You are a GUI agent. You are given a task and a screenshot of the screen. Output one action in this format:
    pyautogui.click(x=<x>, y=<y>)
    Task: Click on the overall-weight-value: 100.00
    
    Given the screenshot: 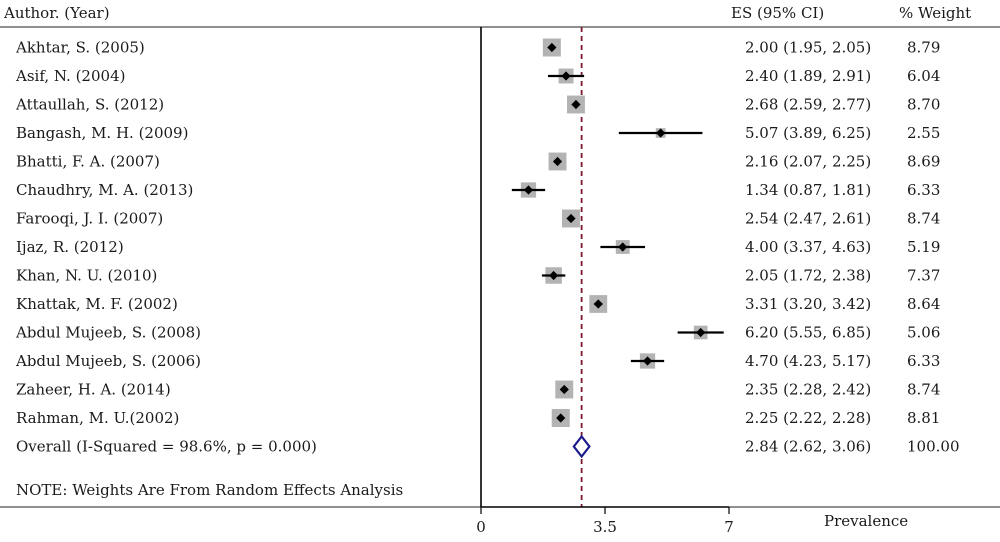 What is the action you would take?
    pyautogui.click(x=933, y=447)
    